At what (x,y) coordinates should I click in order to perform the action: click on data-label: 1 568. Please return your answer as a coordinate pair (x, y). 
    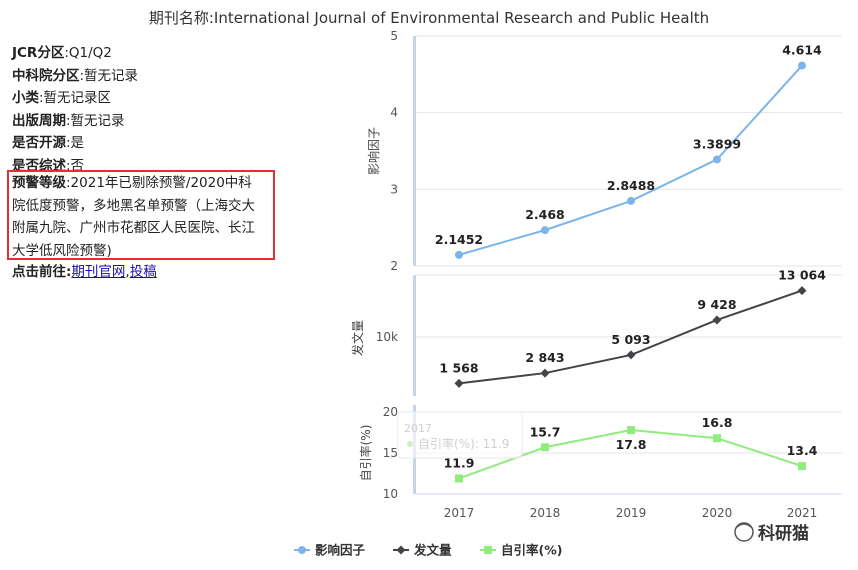
    Looking at the image, I should click on (458, 367).